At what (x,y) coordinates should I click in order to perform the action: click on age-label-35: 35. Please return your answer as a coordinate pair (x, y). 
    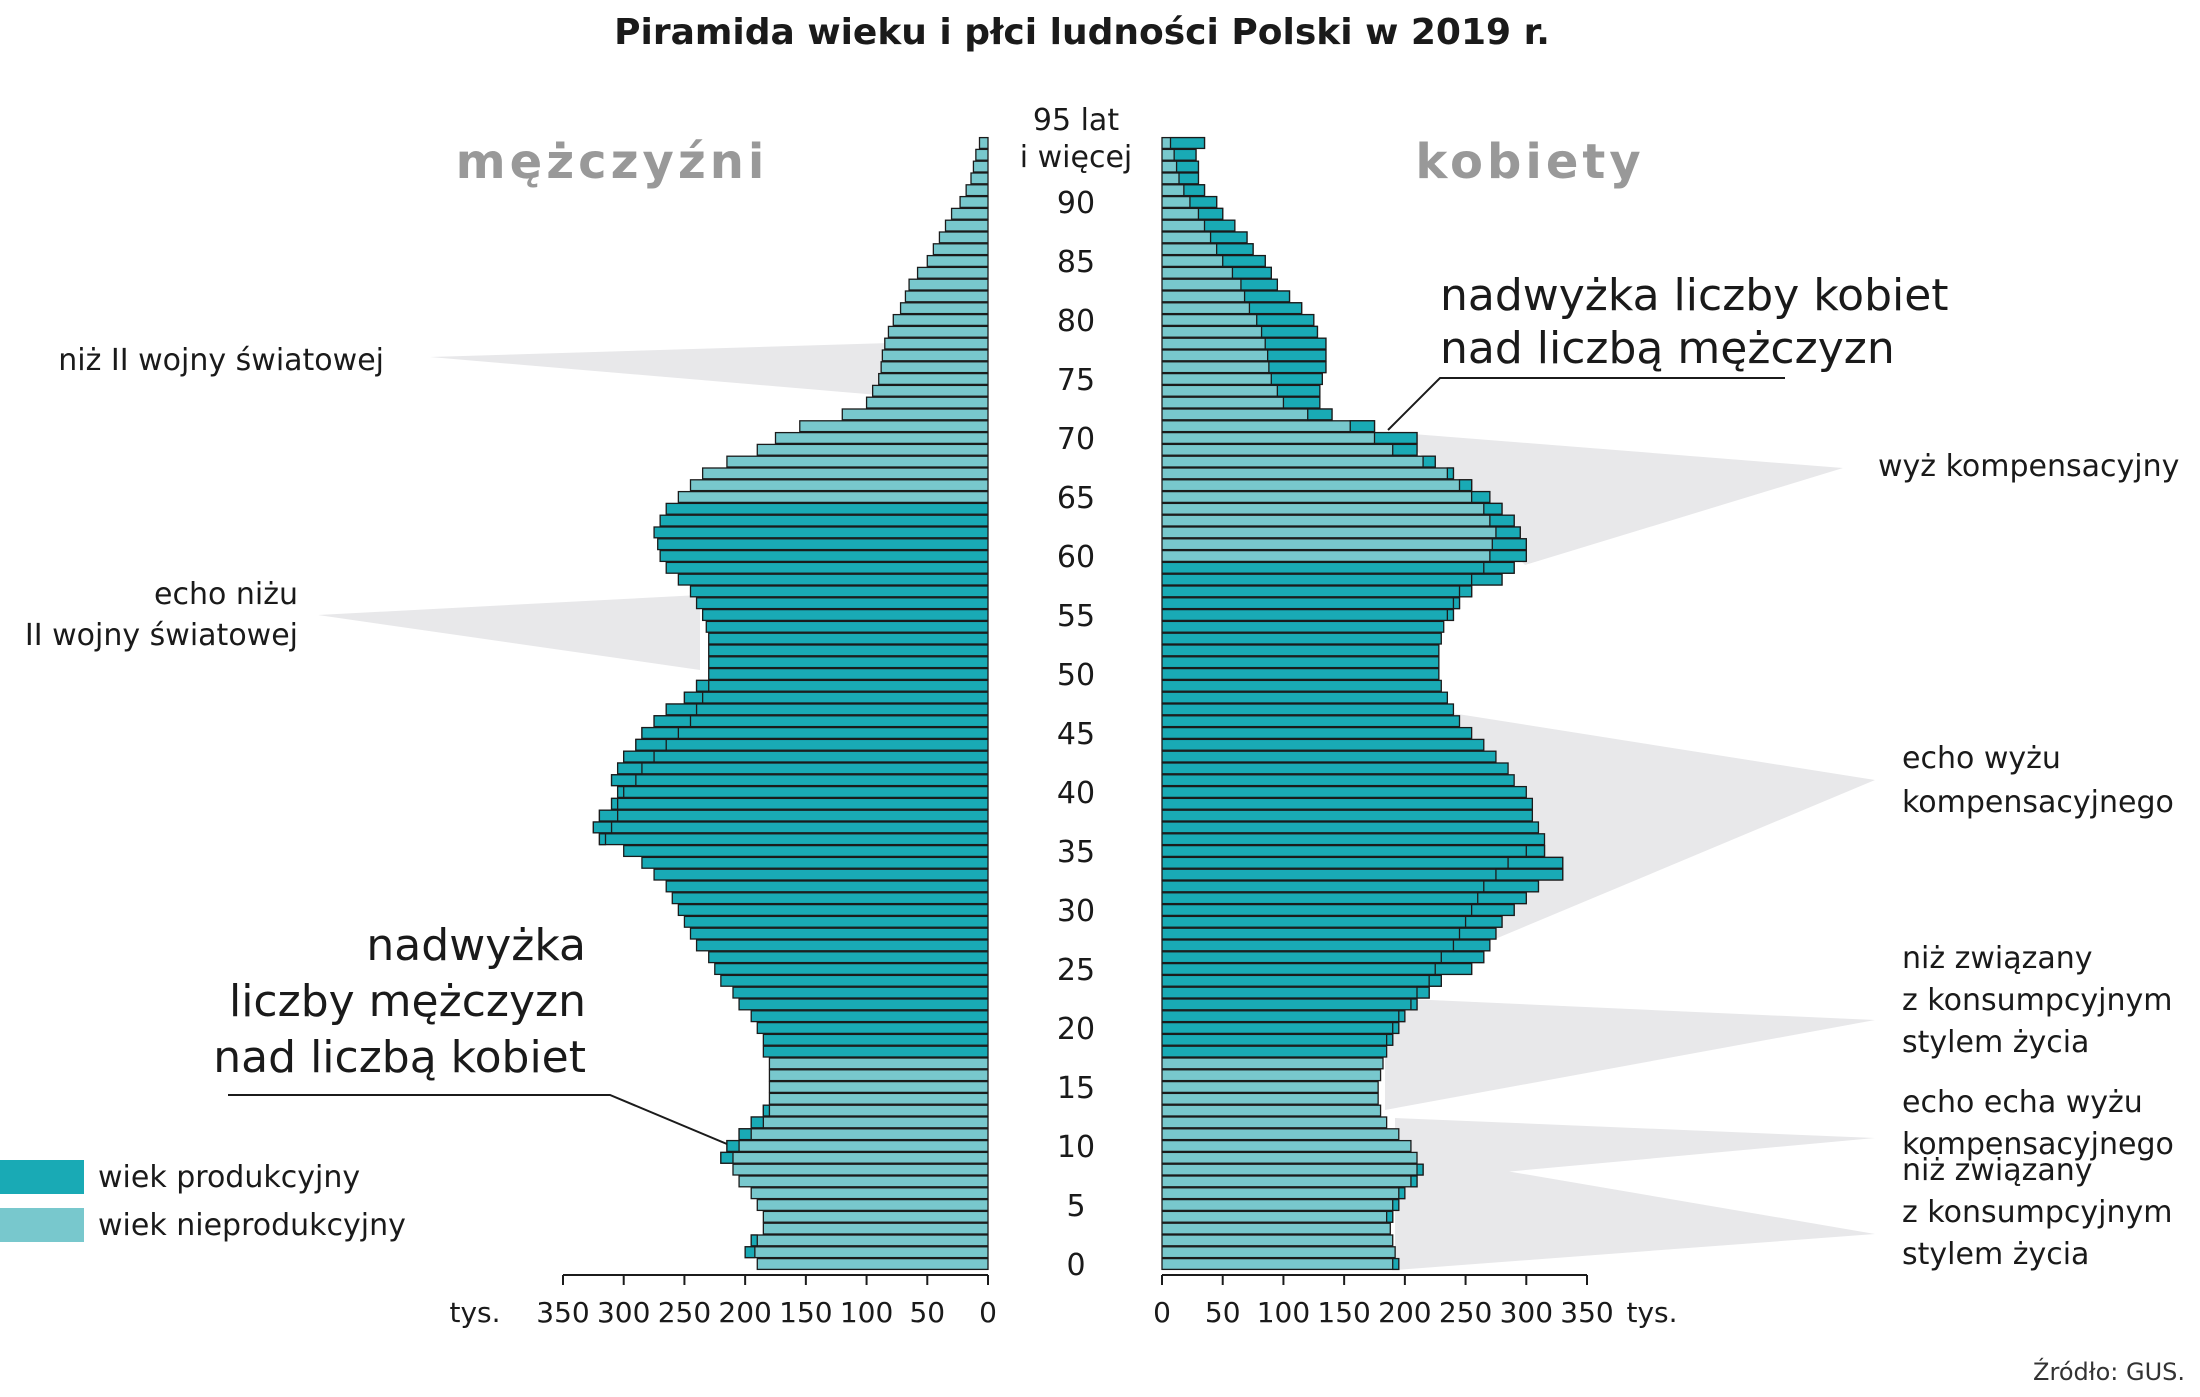
    Looking at the image, I should click on (1076, 852).